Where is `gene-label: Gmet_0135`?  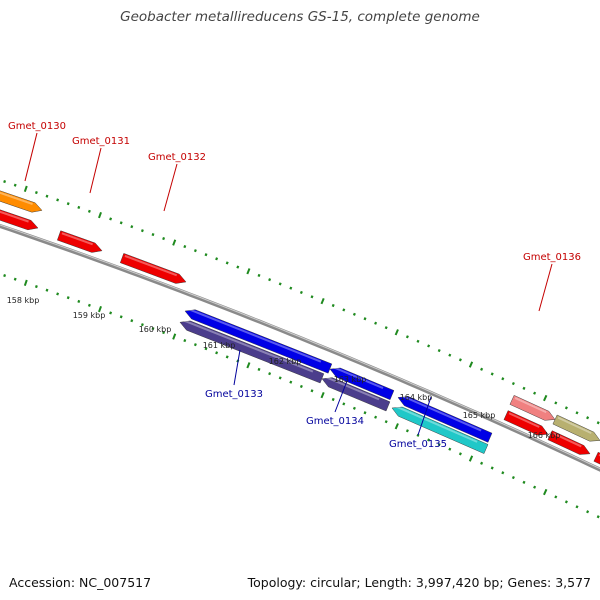
gene-label: Gmet_0135 is located at coordinates (418, 444).